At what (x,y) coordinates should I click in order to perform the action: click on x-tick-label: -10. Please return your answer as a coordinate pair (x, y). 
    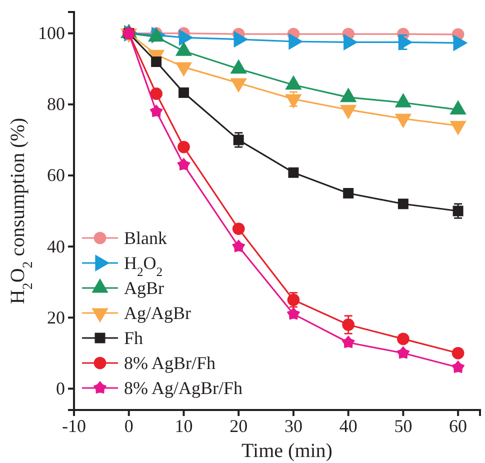
    Looking at the image, I should click on (74, 426).